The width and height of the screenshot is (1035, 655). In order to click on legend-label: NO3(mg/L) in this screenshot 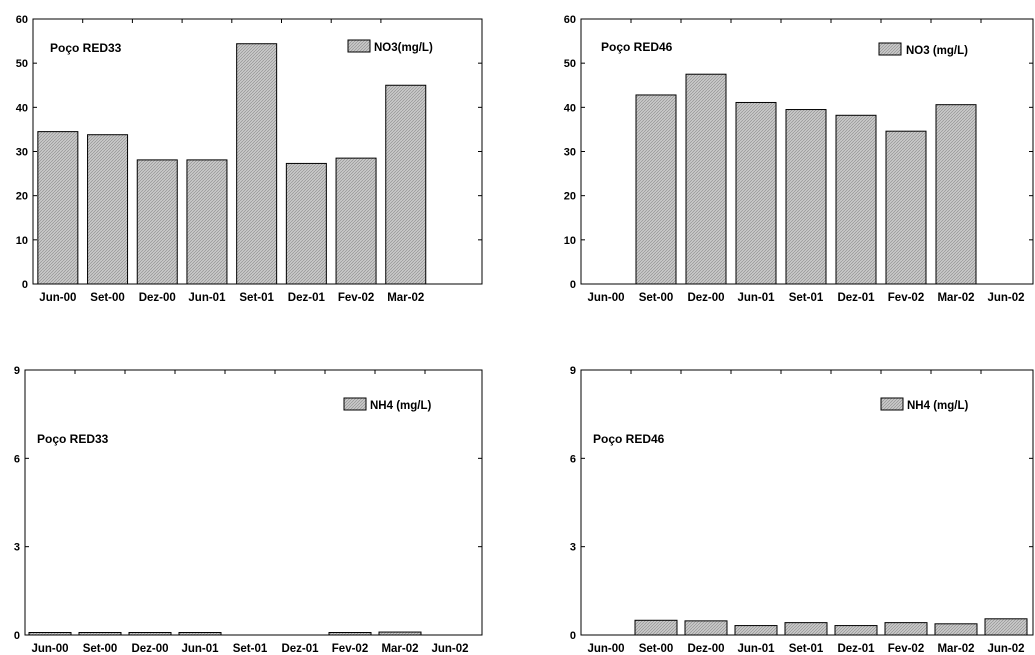, I will do `click(403, 48)`.